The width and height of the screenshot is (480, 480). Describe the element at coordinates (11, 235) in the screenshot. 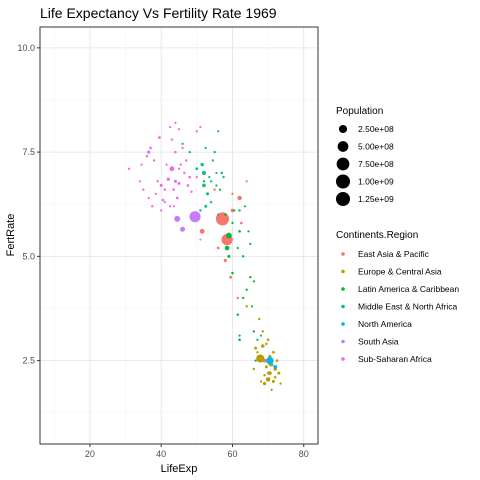

I see `y-axis-title: FertRate` at that location.